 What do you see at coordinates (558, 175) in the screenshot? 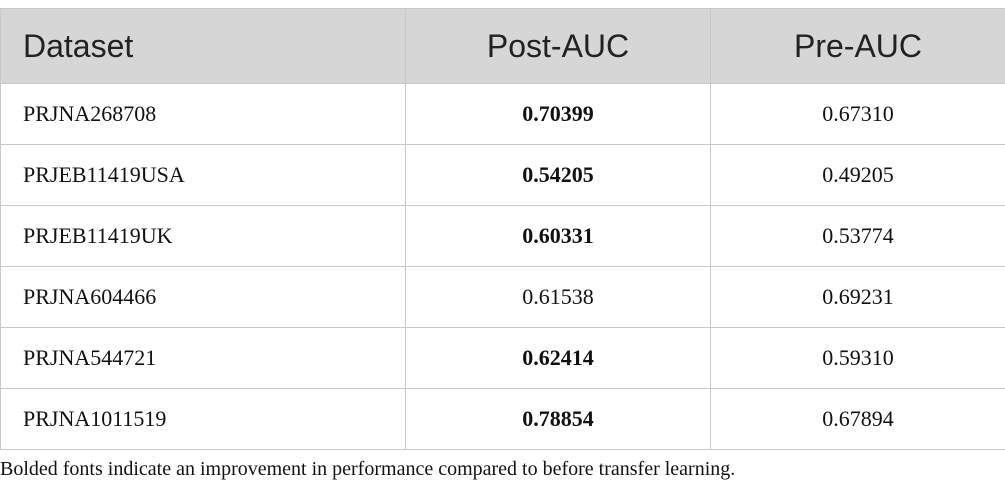
I see `auc-cell: 0.54205` at bounding box center [558, 175].